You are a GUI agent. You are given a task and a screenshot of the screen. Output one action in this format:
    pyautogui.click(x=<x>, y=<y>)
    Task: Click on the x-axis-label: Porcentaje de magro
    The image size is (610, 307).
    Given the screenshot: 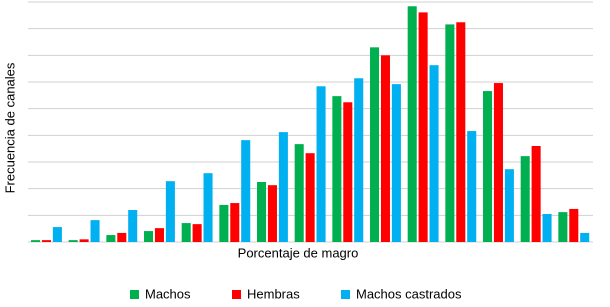 What is the action you would take?
    pyautogui.click(x=298, y=252)
    